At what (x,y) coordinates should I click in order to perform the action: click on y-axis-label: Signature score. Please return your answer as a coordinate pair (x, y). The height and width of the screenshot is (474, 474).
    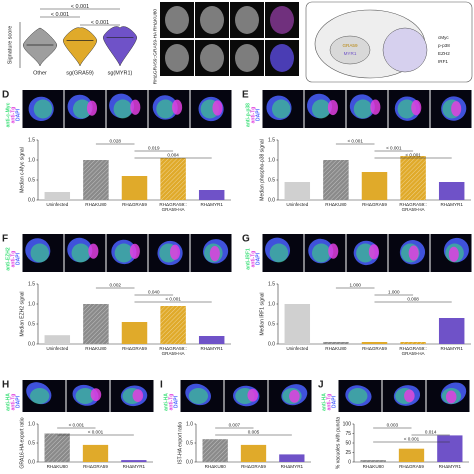
    Looking at the image, I should click on (10, 45).